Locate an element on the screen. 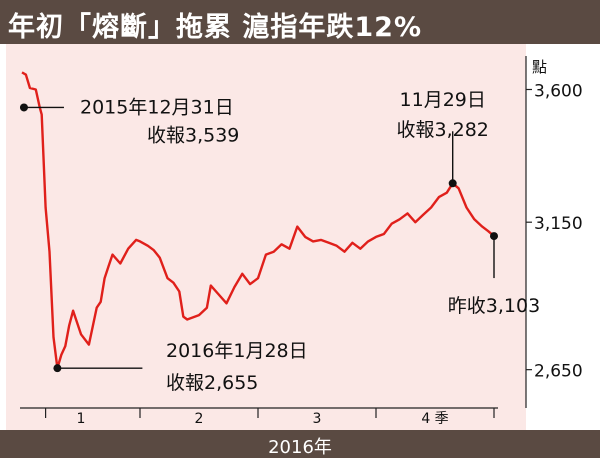  x-quarter-label: 2 is located at coordinates (199, 419).